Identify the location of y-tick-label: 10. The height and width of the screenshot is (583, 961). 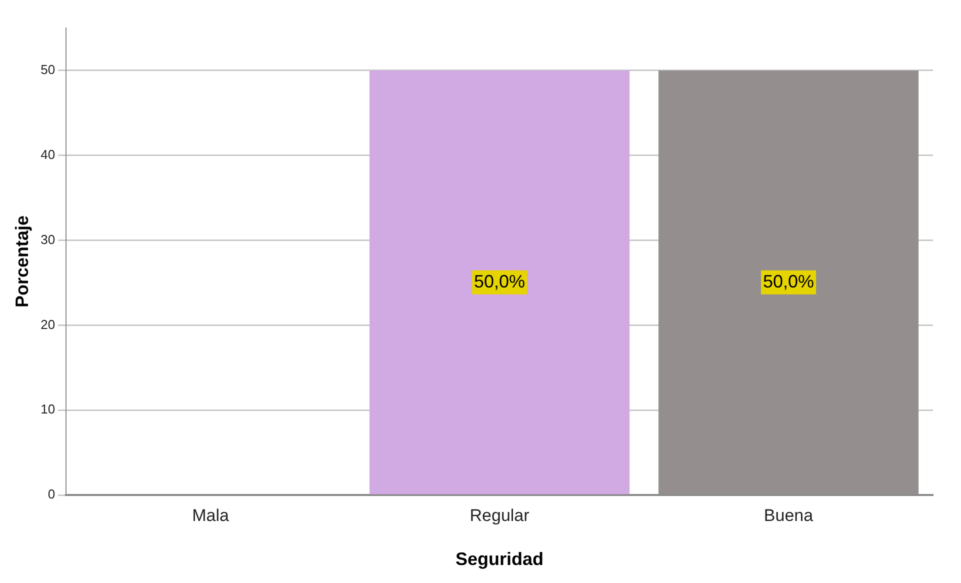
(48, 409).